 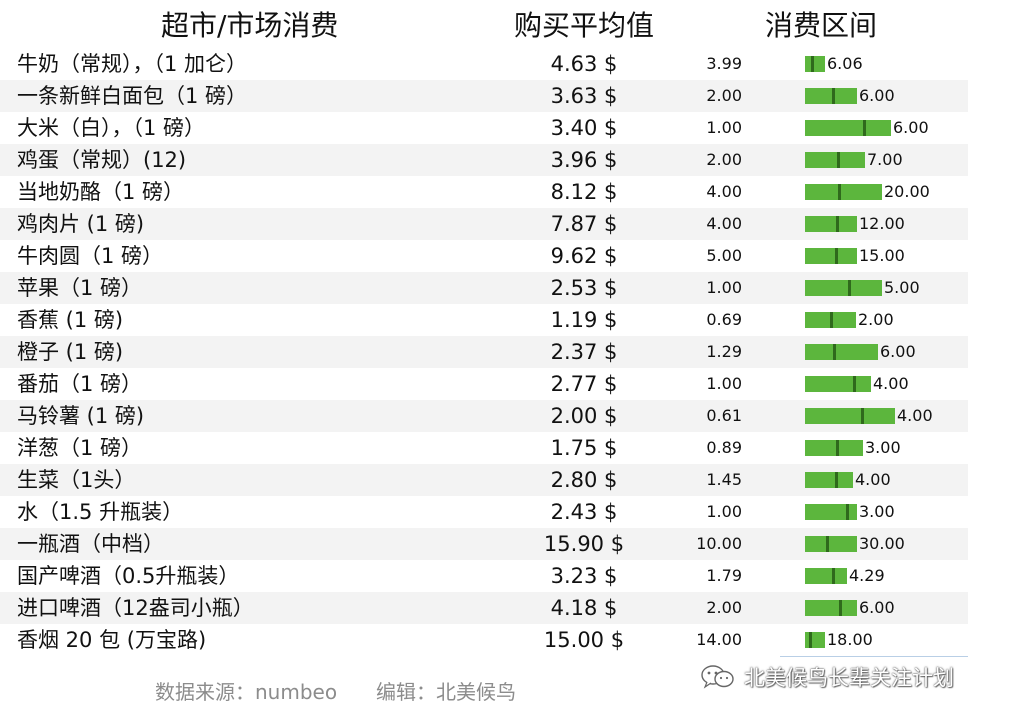 I want to click on price-range: 4.00 20.00, so click(x=804, y=192).